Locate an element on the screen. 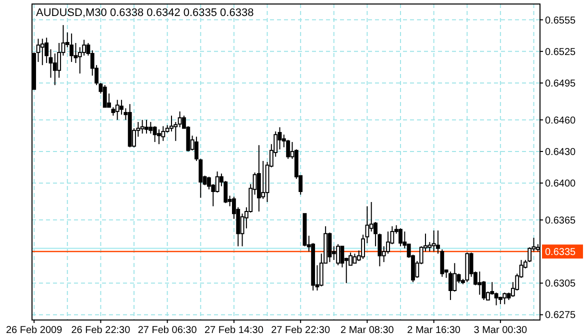 This screenshot has height=336, width=584. x-tick-label: 2 Mar 16:30 is located at coordinates (434, 330).